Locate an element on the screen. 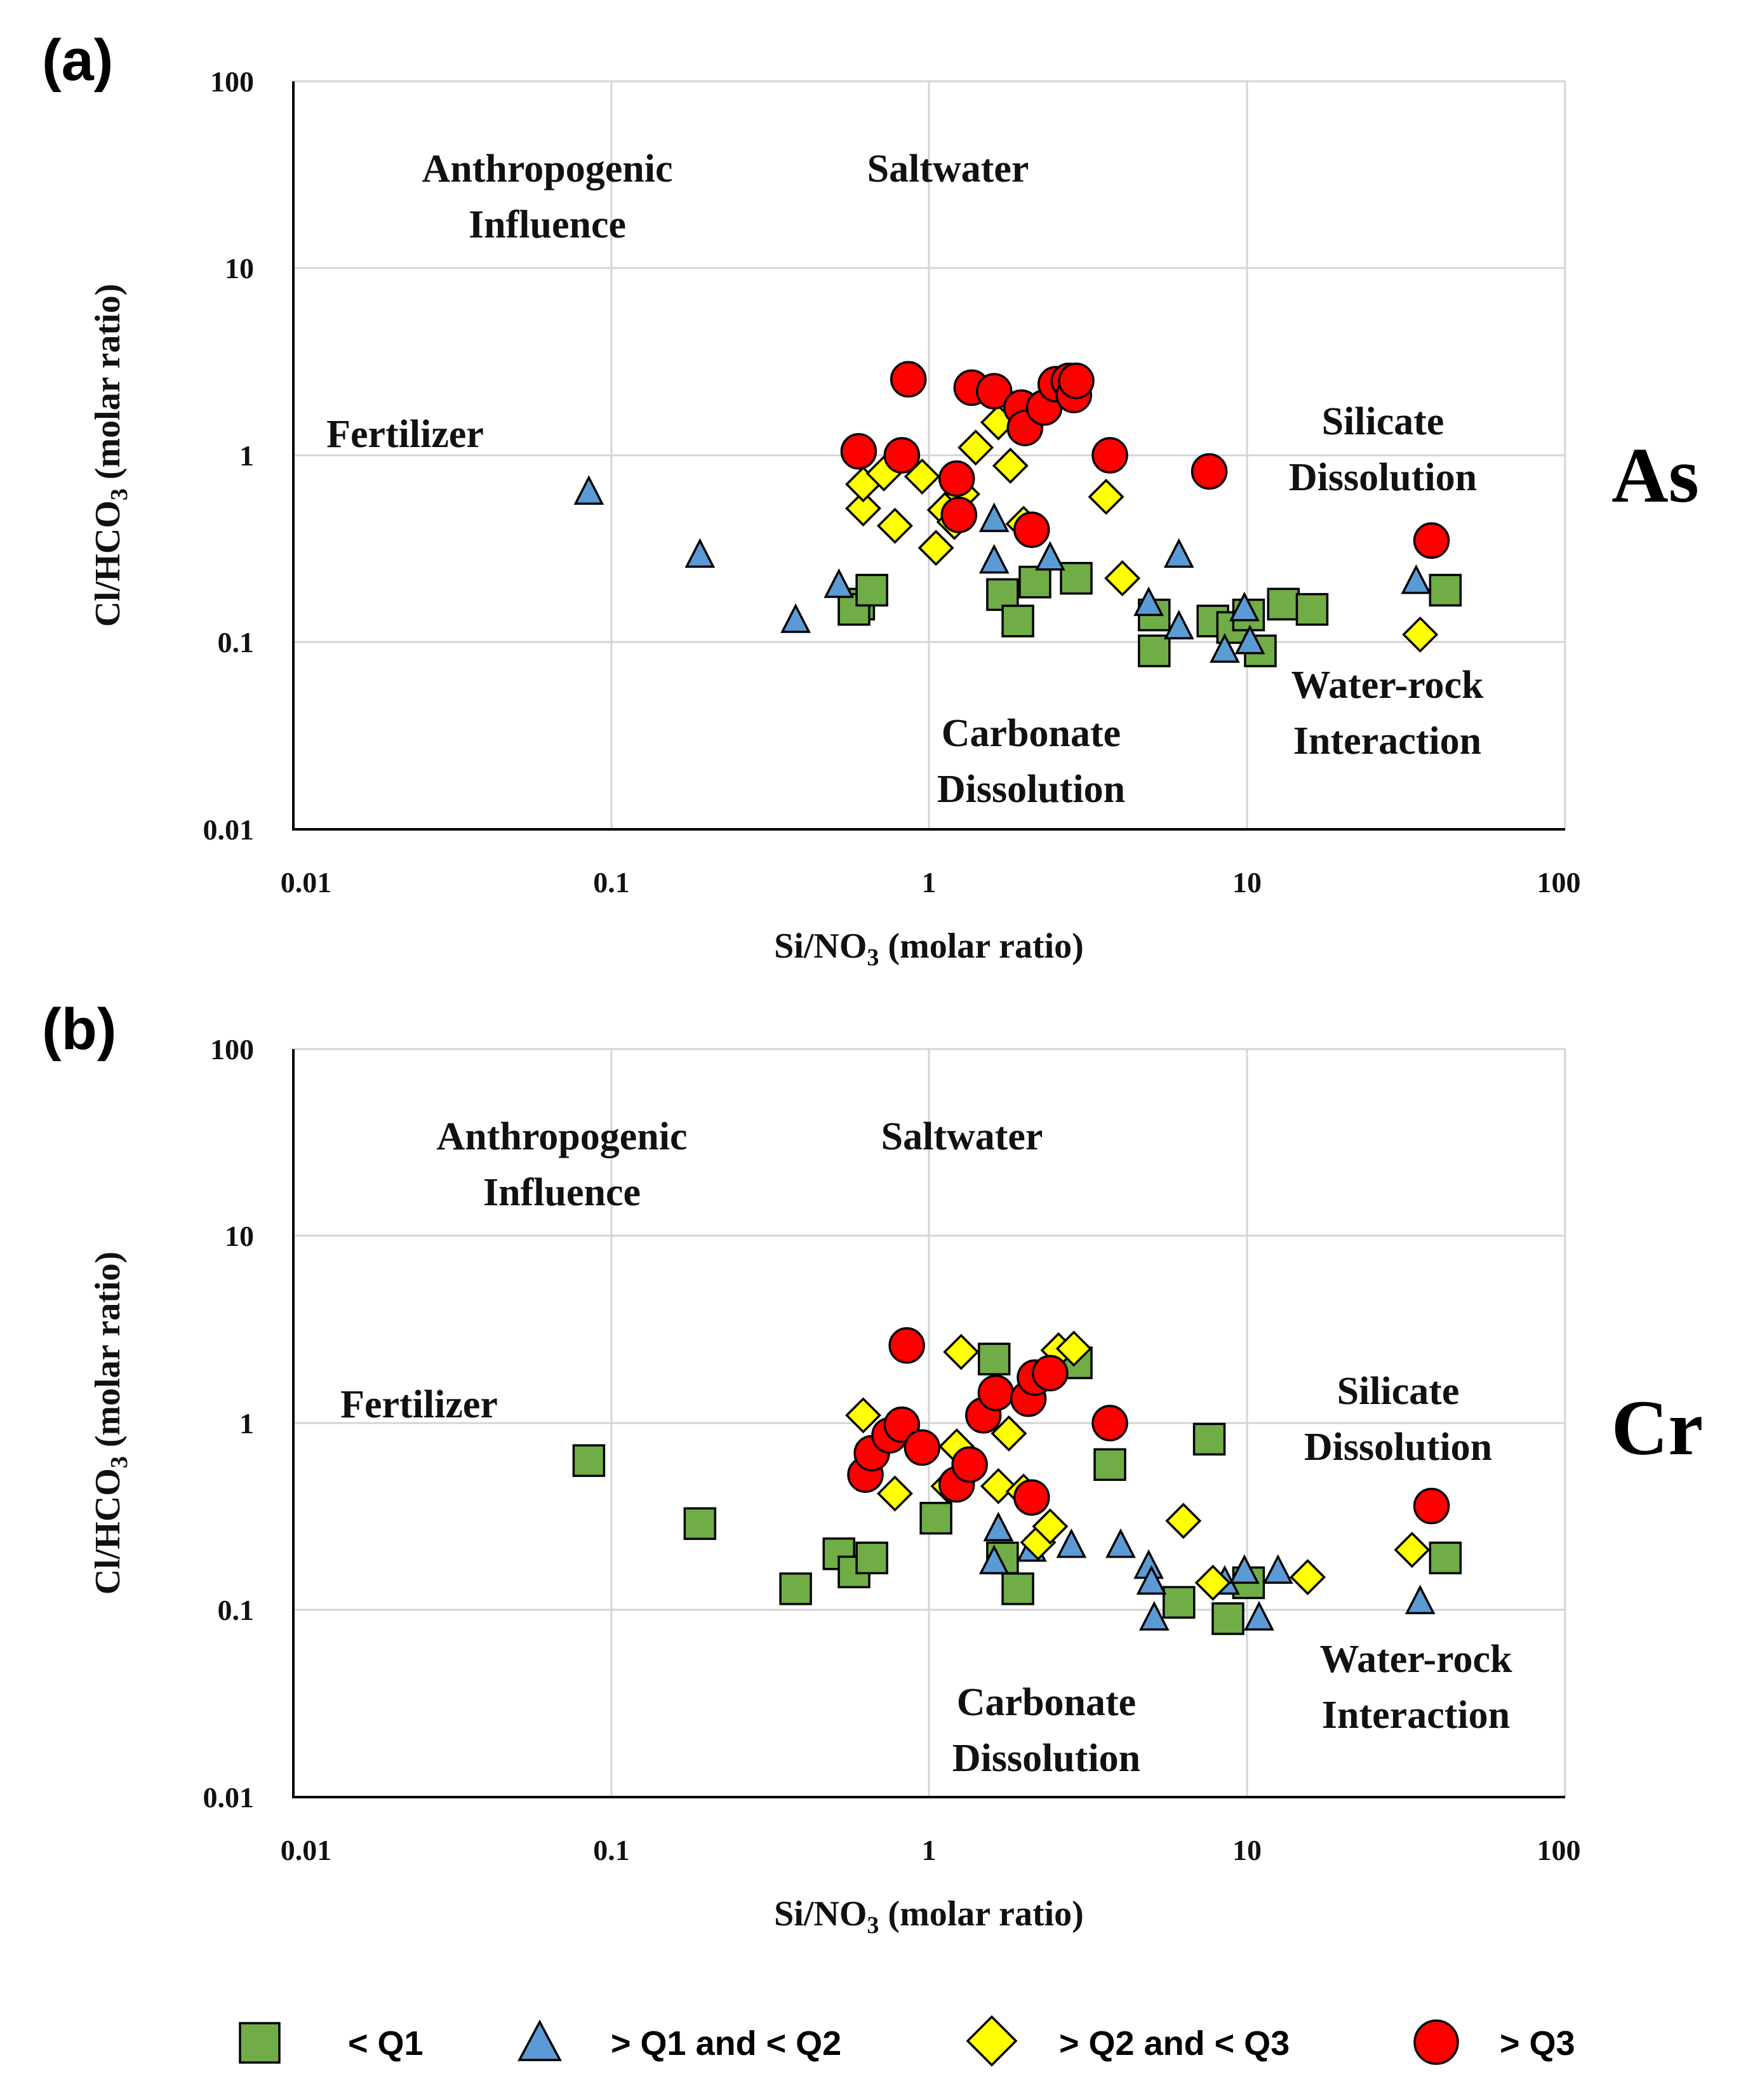 The width and height of the screenshot is (1741, 2100). panel-a-label-carbonate: Carbonate is located at coordinates (1031, 734).